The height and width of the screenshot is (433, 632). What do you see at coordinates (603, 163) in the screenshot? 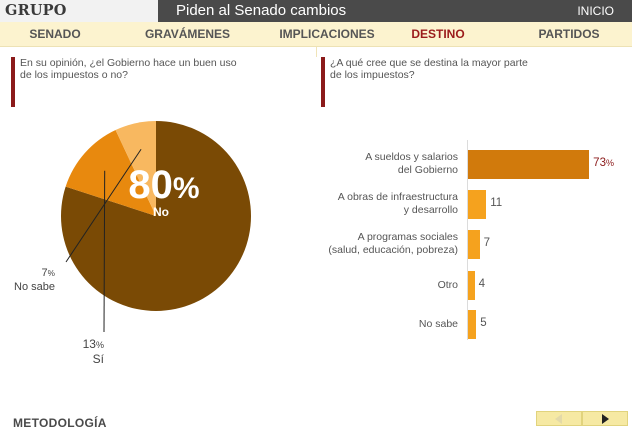
I see `bar-value: 73%` at bounding box center [603, 163].